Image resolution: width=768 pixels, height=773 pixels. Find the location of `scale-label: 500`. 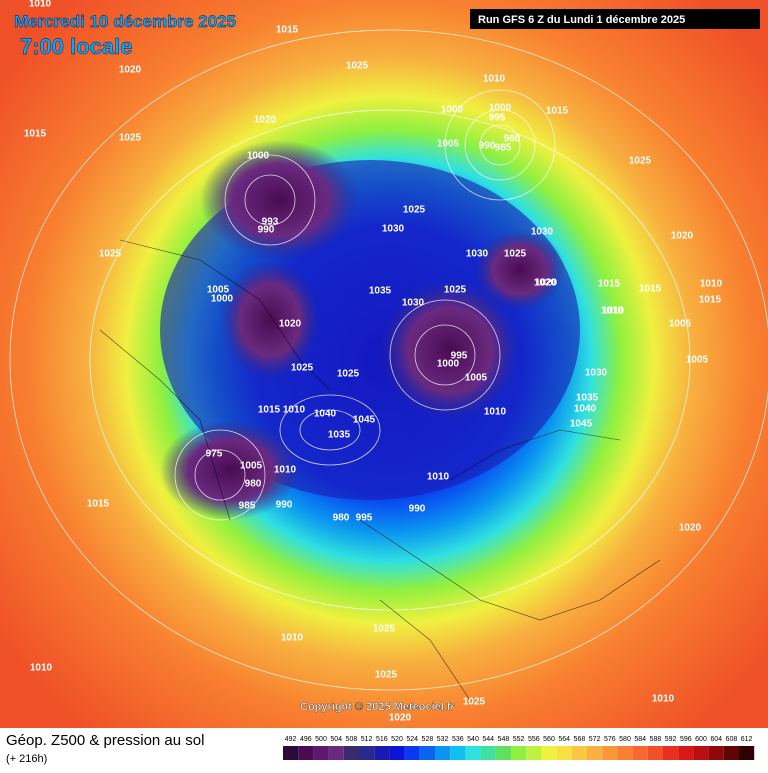

scale-label: 500 is located at coordinates (321, 739).